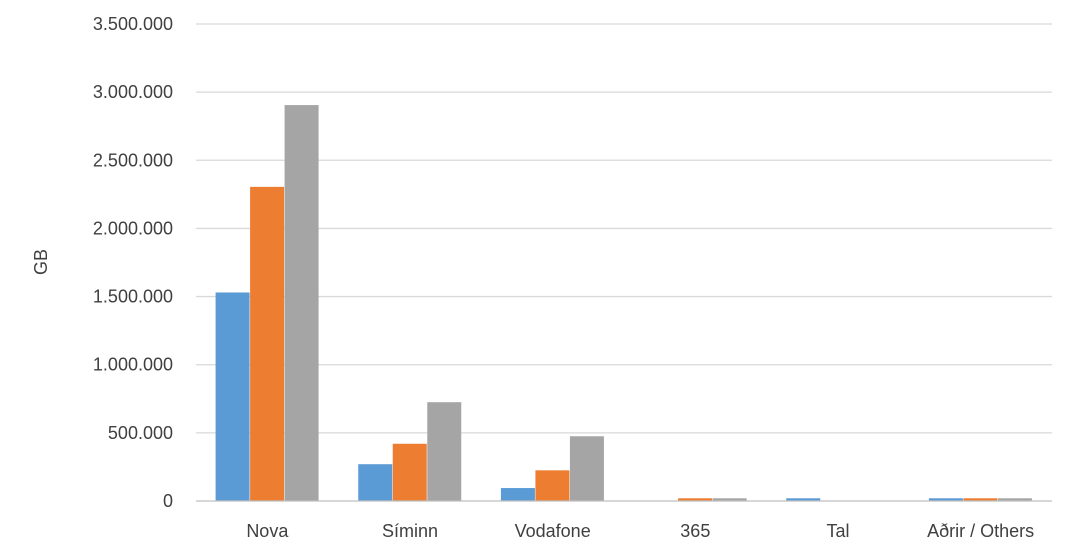  What do you see at coordinates (133, 24) in the screenshot?
I see `y-tick-label: 3.500.000` at bounding box center [133, 24].